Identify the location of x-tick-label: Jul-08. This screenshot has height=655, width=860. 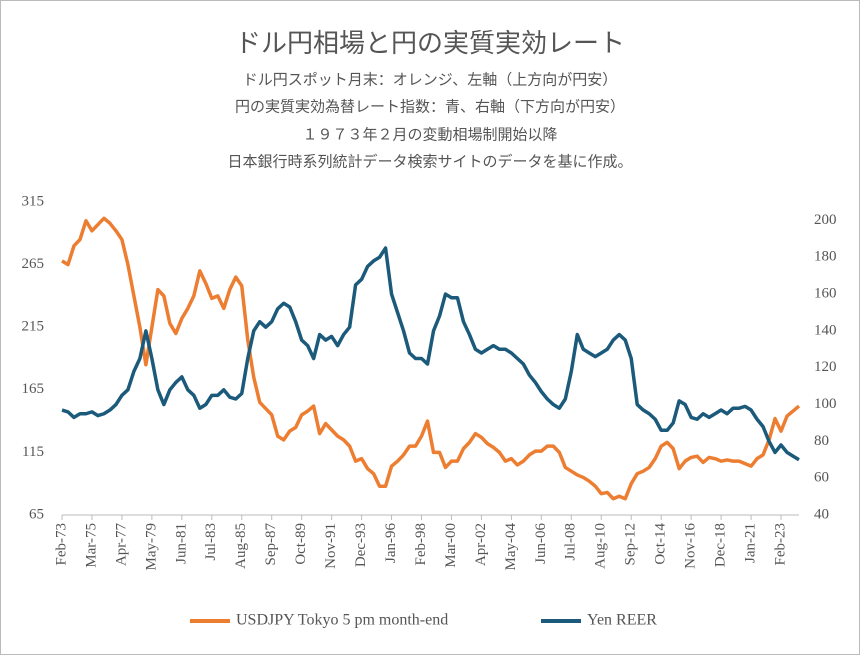
(571, 542).